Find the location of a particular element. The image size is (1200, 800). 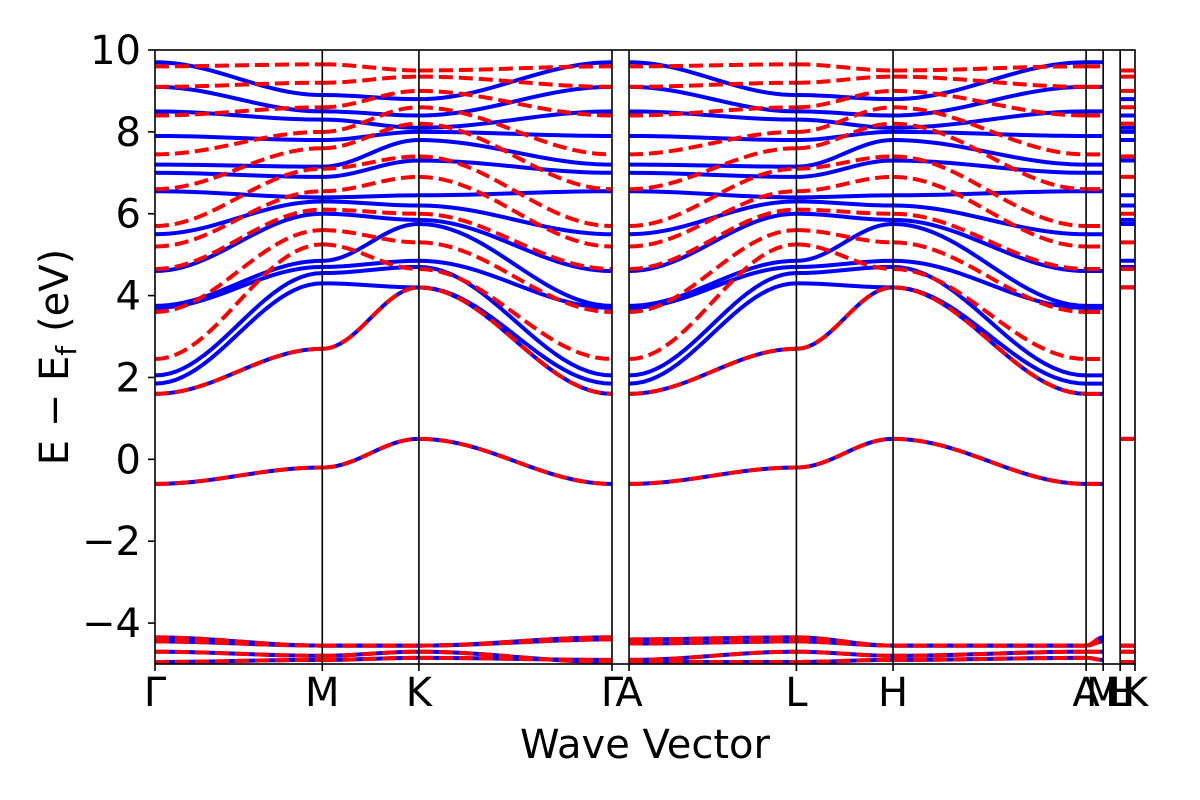

y-label-subscript: f is located at coordinates (66, 350).